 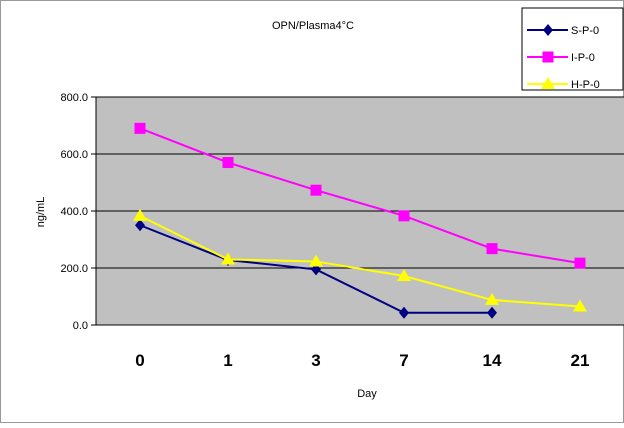 What do you see at coordinates (315, 360) in the screenshot?
I see `x-tick-label: 3` at bounding box center [315, 360].